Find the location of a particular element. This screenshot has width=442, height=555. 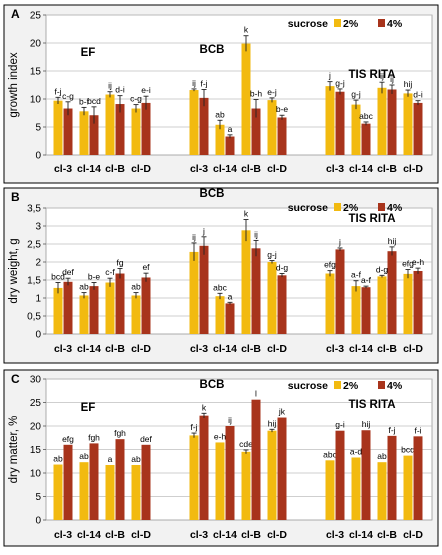

significance-label: a-d is located at coordinates (356, 451).